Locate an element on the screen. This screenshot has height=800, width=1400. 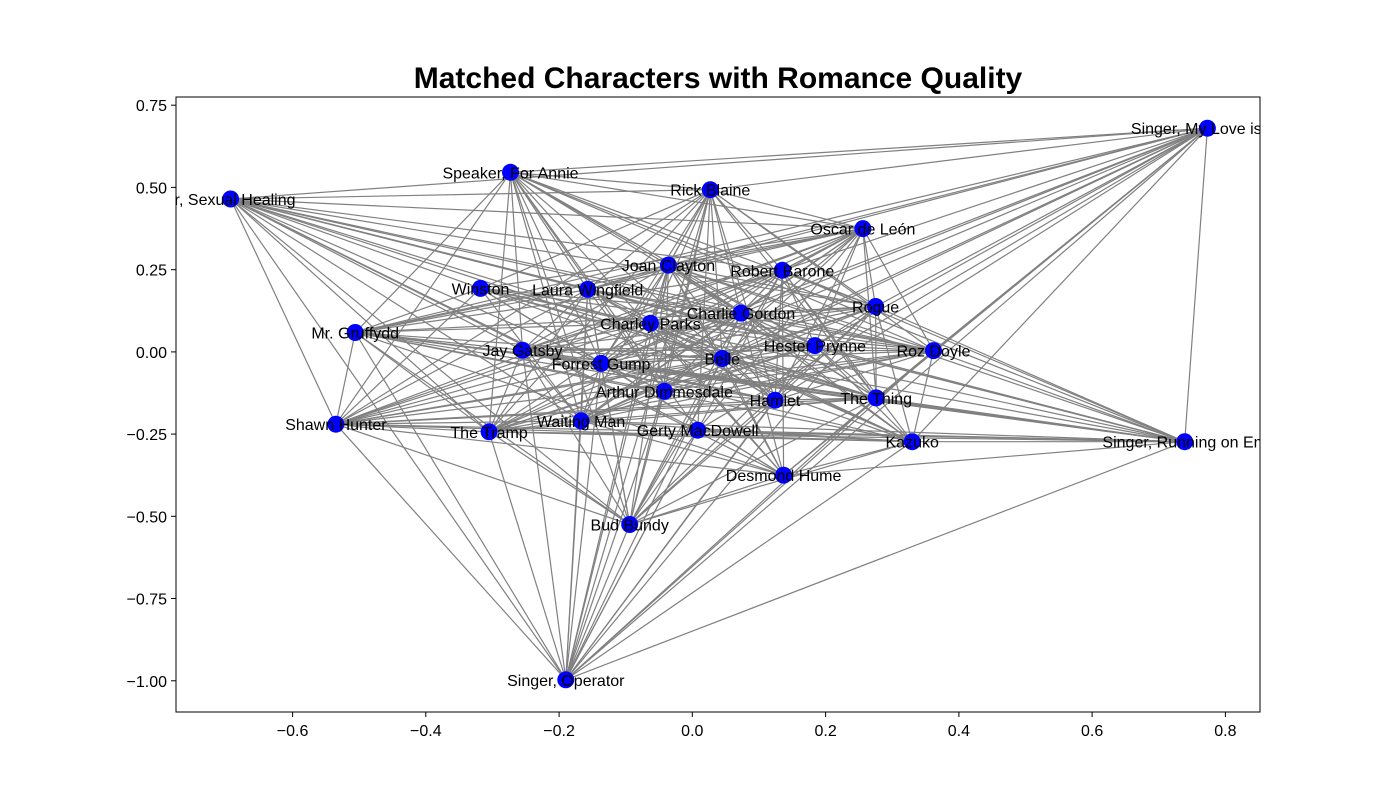
x-tick-label: −0.6 is located at coordinates (293, 731).